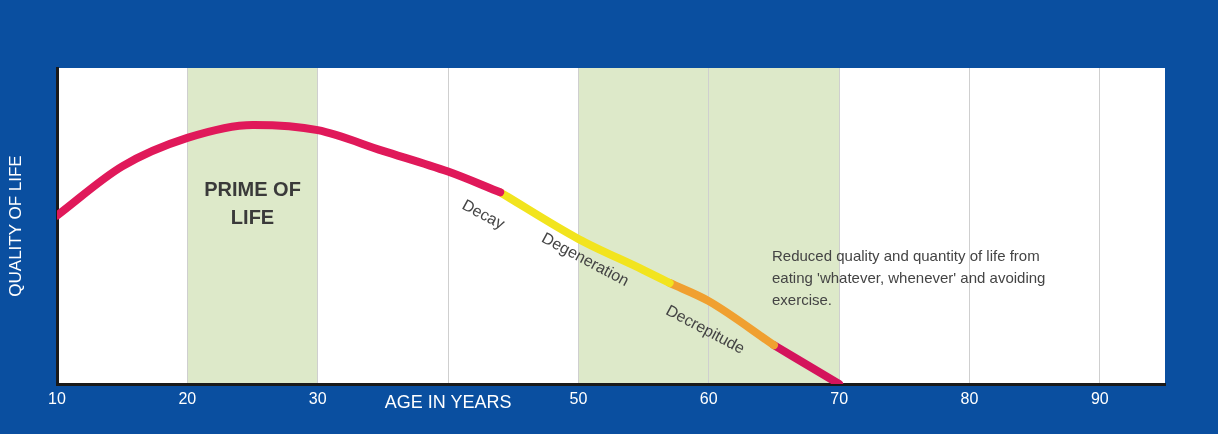 The image size is (1218, 434). What do you see at coordinates (1099, 399) in the screenshot?
I see `x-tick-label: 90` at bounding box center [1099, 399].